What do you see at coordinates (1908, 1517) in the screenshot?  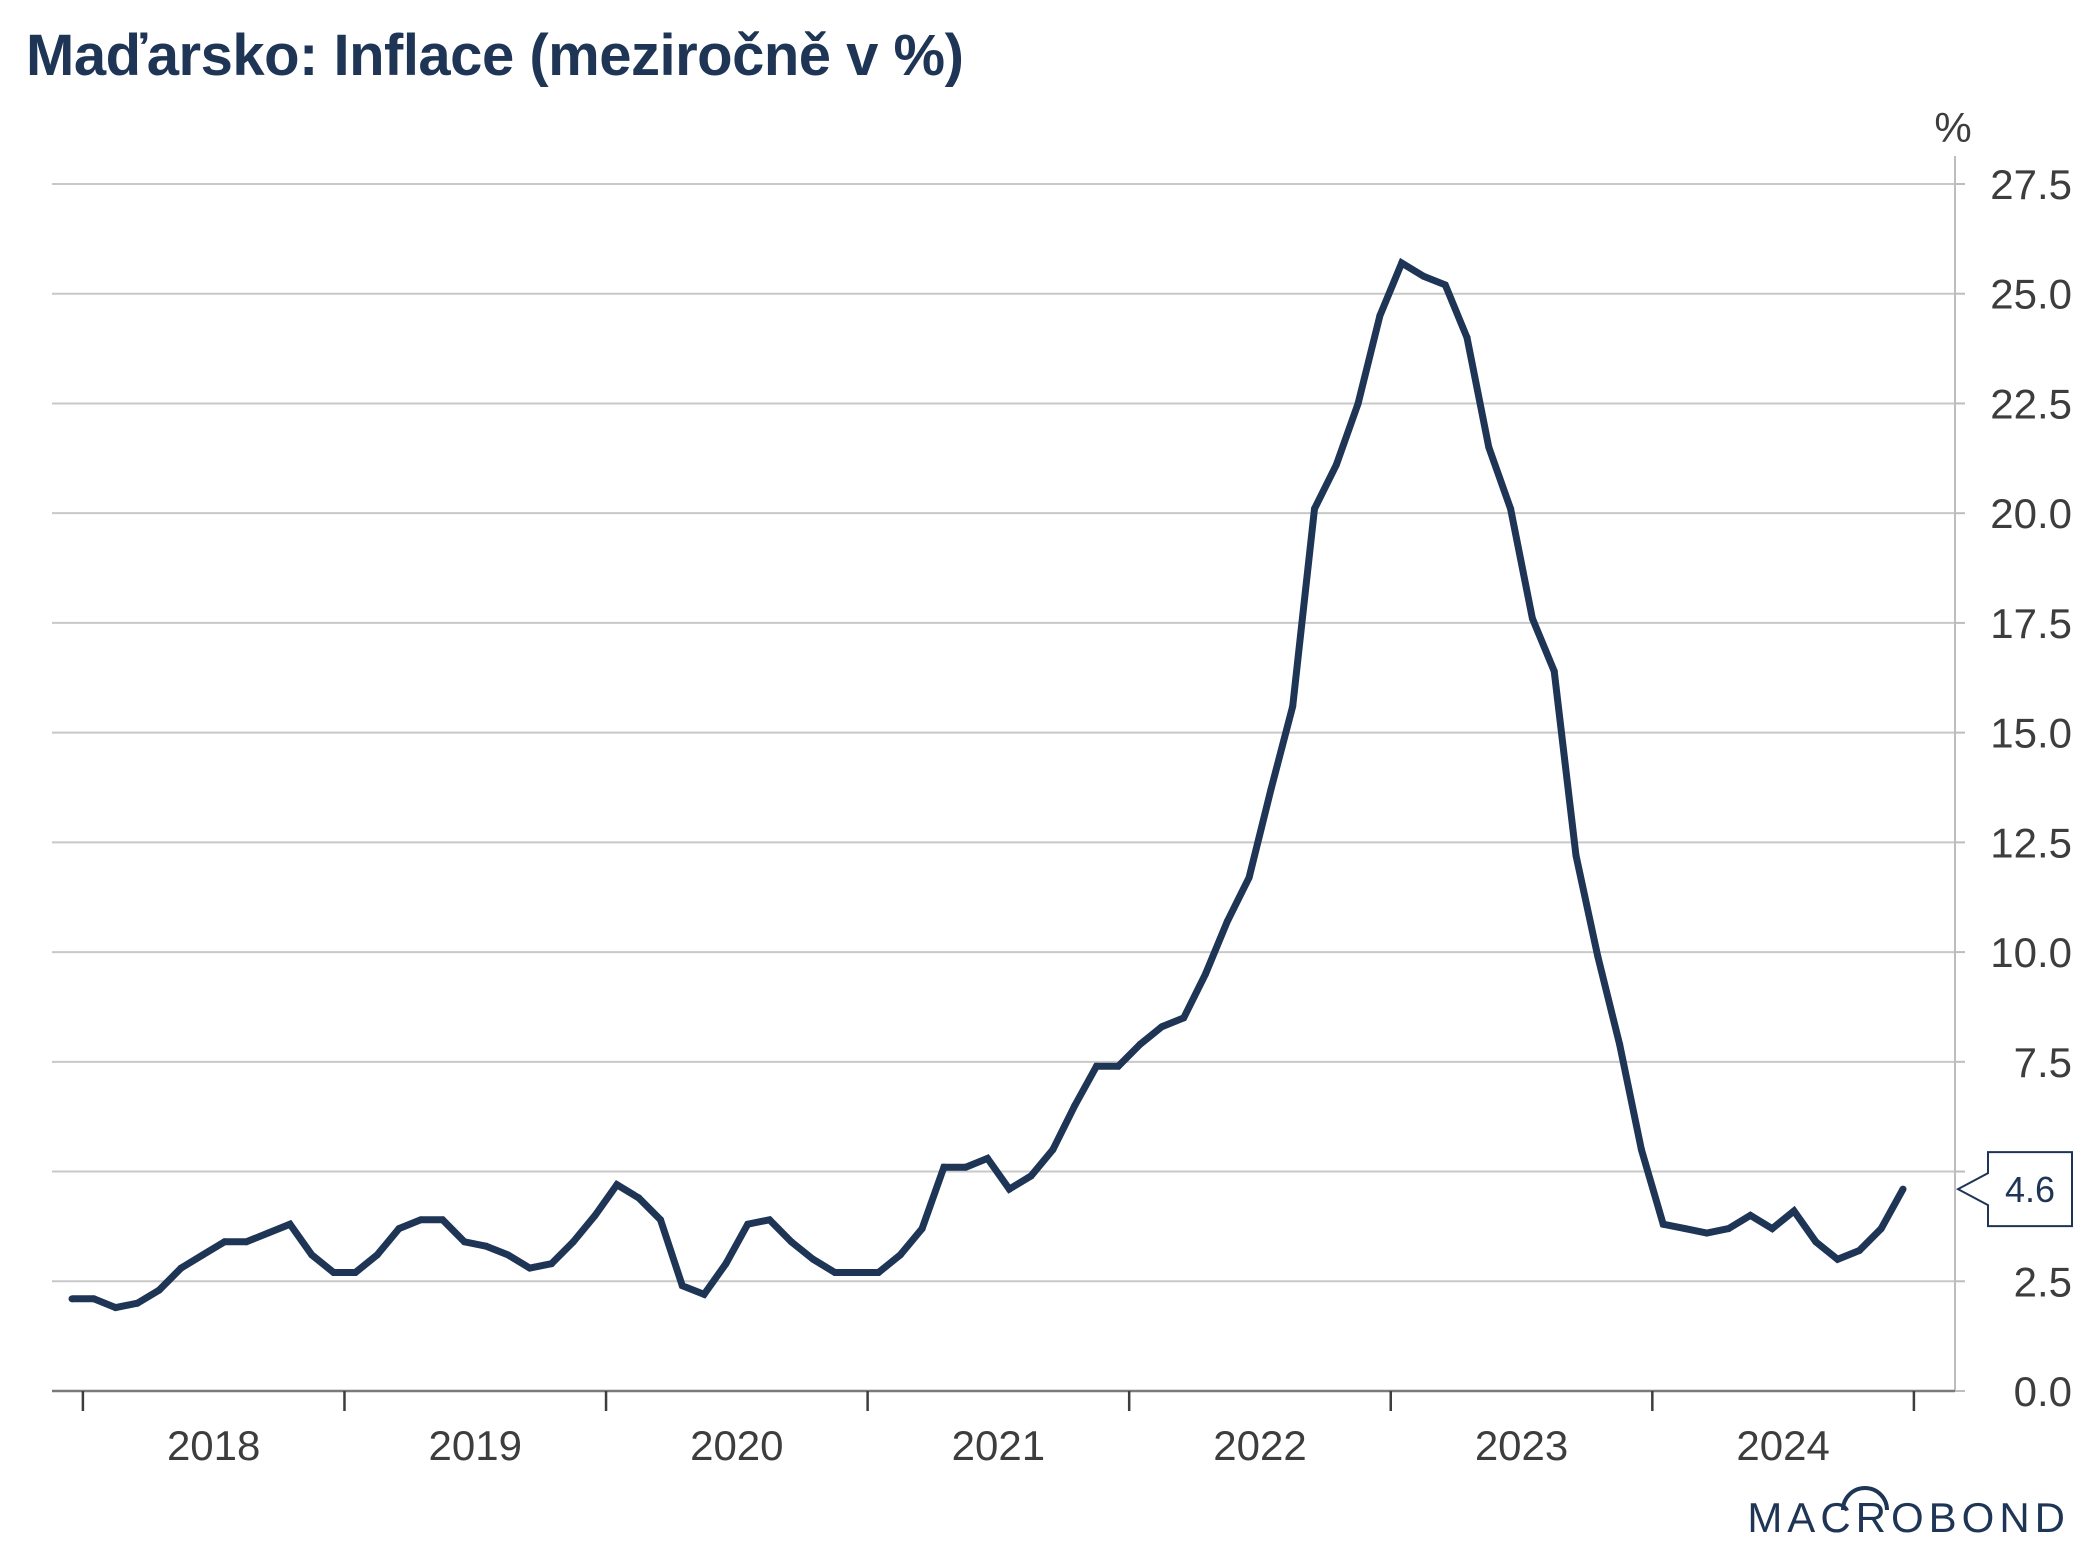 I see `macrobond-logo-text: MACROBOND` at bounding box center [1908, 1517].